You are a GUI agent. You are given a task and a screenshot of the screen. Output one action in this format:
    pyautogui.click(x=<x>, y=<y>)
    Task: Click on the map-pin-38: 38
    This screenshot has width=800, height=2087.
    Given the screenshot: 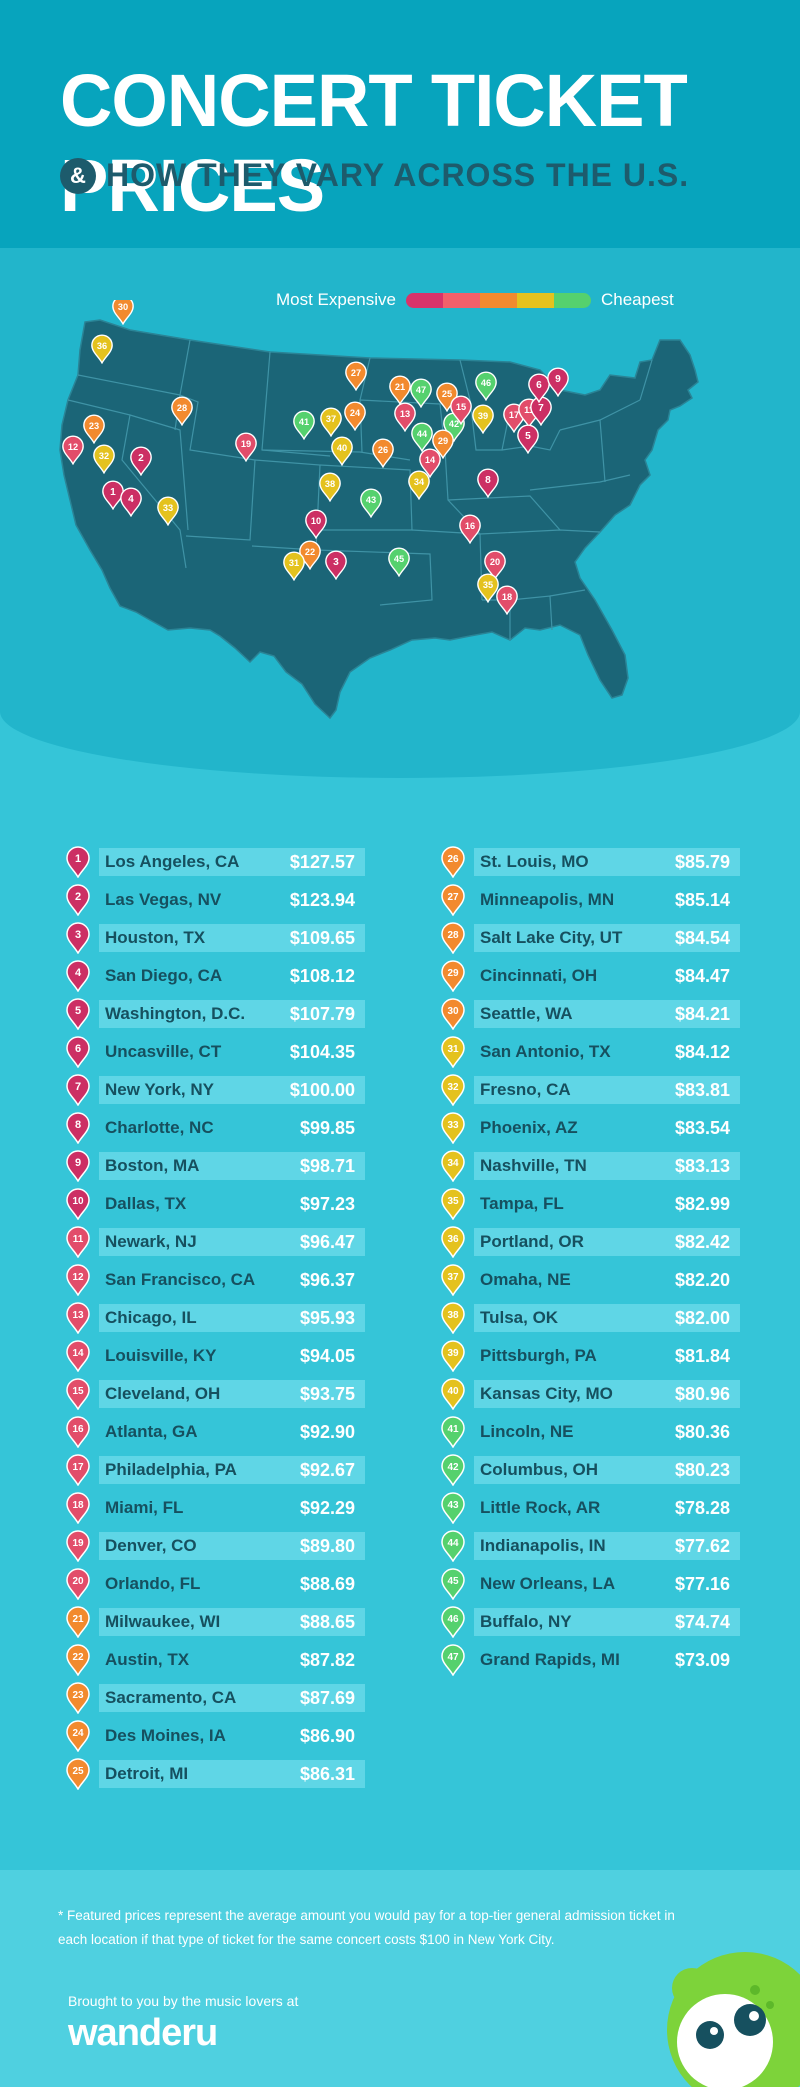 What is the action you would take?
    pyautogui.click(x=330, y=487)
    